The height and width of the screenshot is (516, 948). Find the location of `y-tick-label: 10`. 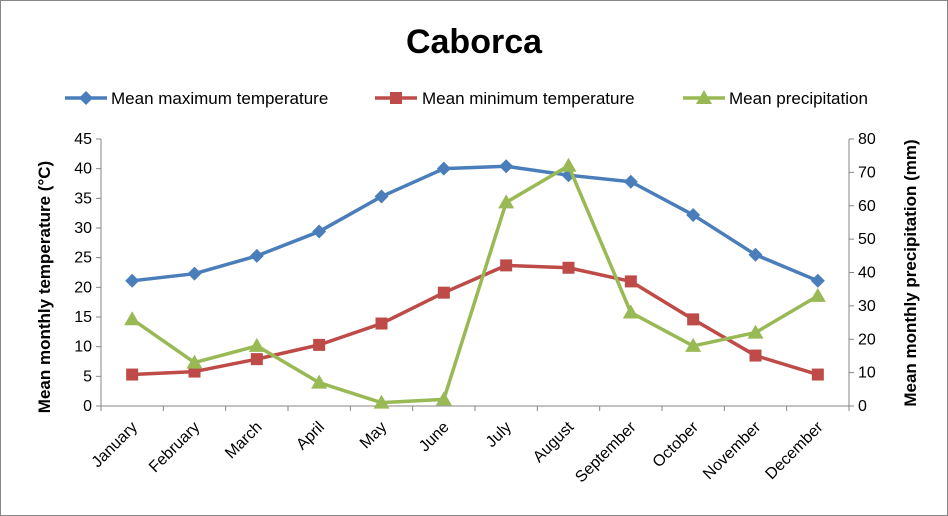

y-tick-label: 10 is located at coordinates (83, 347).